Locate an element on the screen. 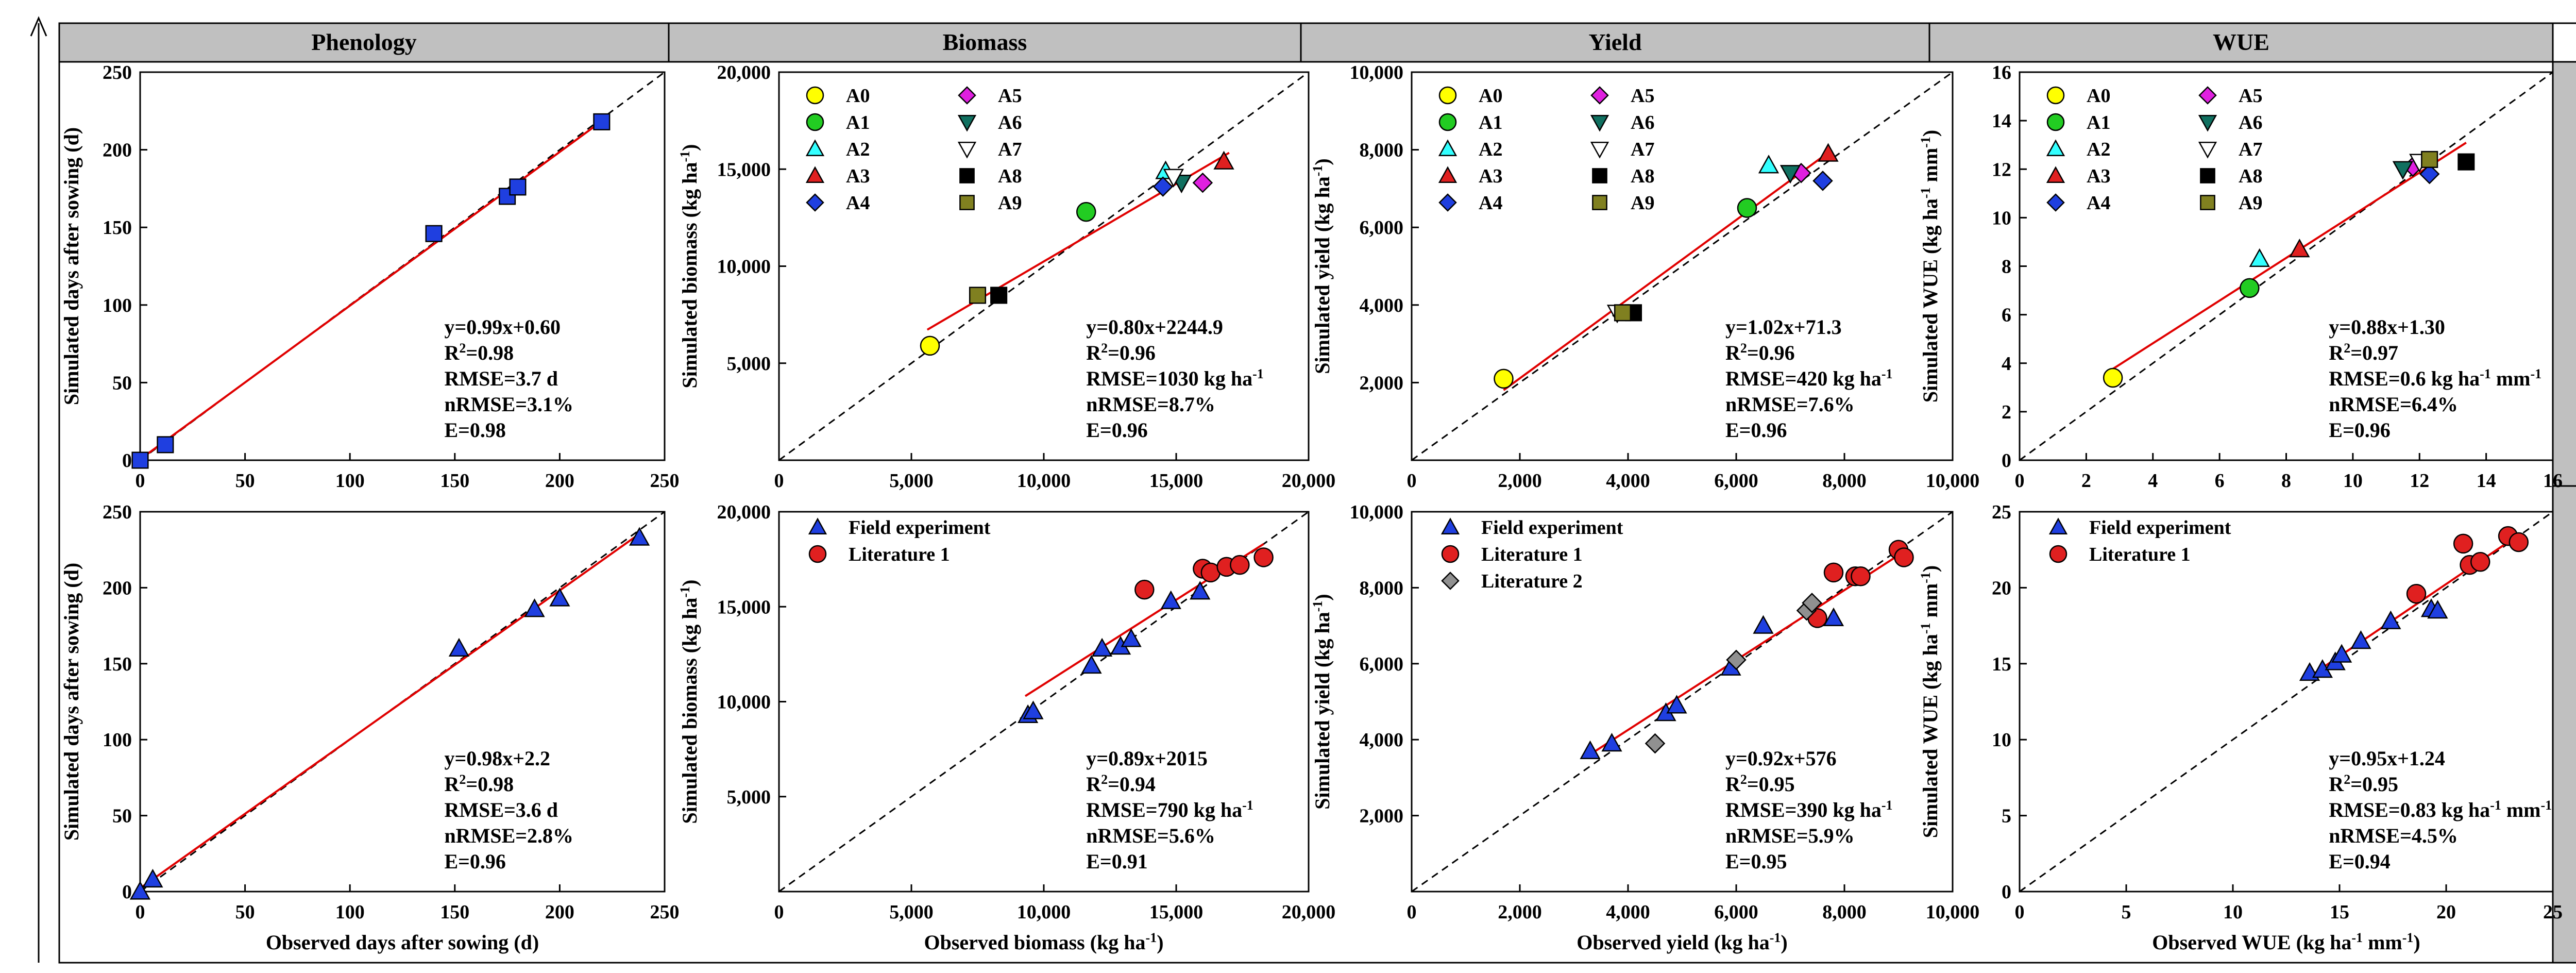 This screenshot has width=2576, height=973. x-axis-label: Observed biomass (kg ha-1) is located at coordinates (1043, 942).